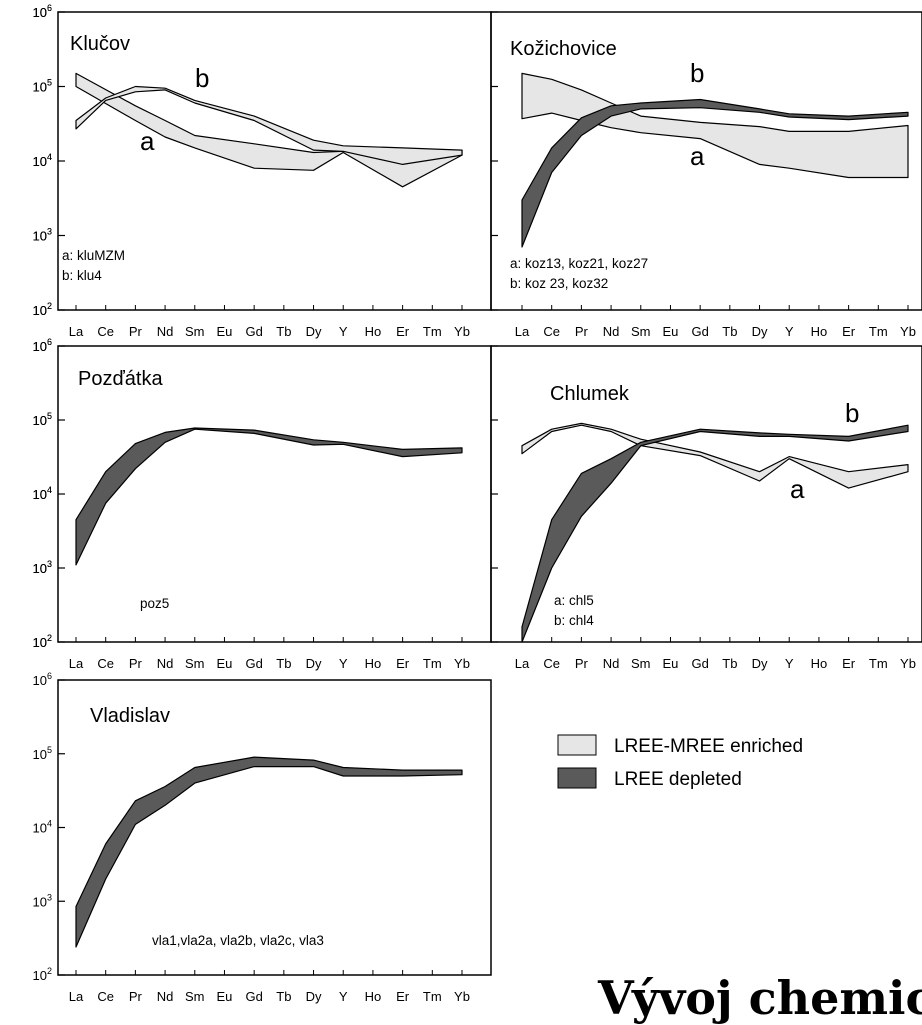  What do you see at coordinates (678, 779) in the screenshot?
I see `legend-label-depleted: LREE depleted` at bounding box center [678, 779].